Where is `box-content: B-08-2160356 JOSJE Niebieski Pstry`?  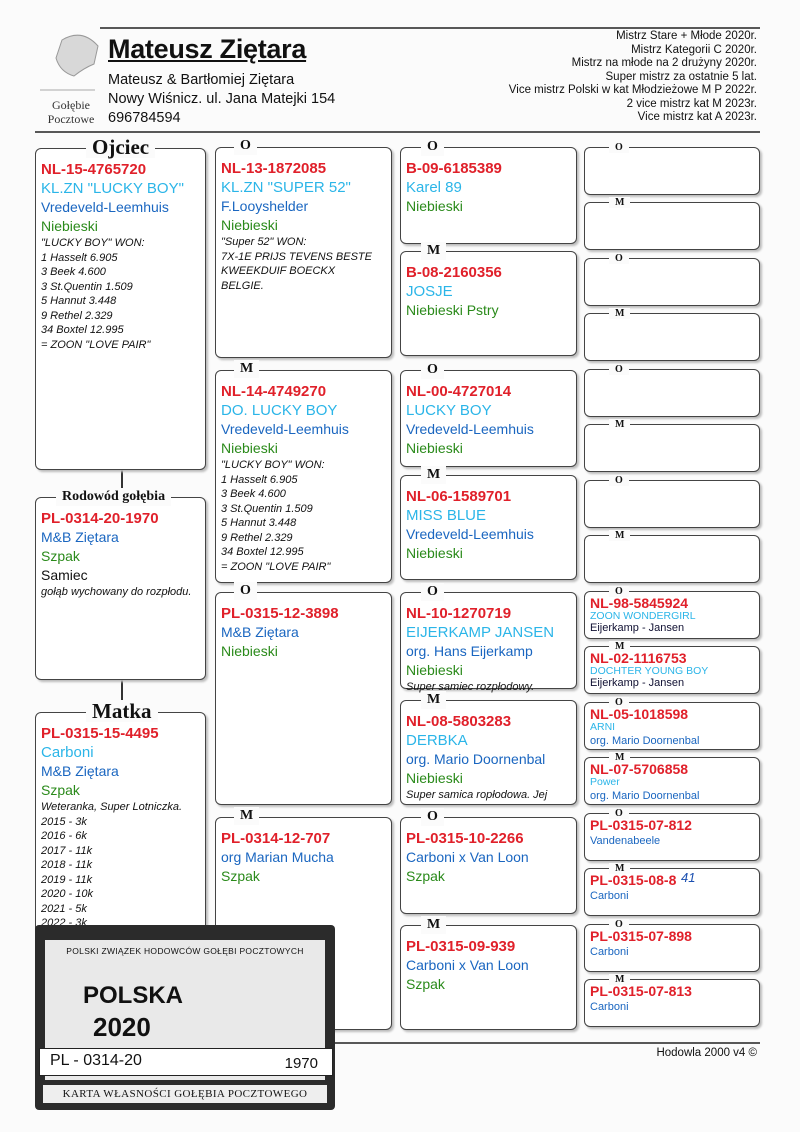 box-content: B-08-2160356 JOSJE Niebieski Pstry is located at coordinates (489, 291).